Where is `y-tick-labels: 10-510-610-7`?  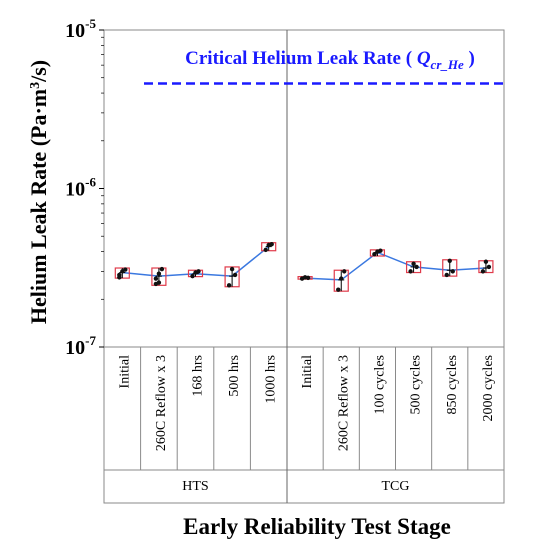
y-tick-labels: 10-510-610-7 is located at coordinates (80, 187).